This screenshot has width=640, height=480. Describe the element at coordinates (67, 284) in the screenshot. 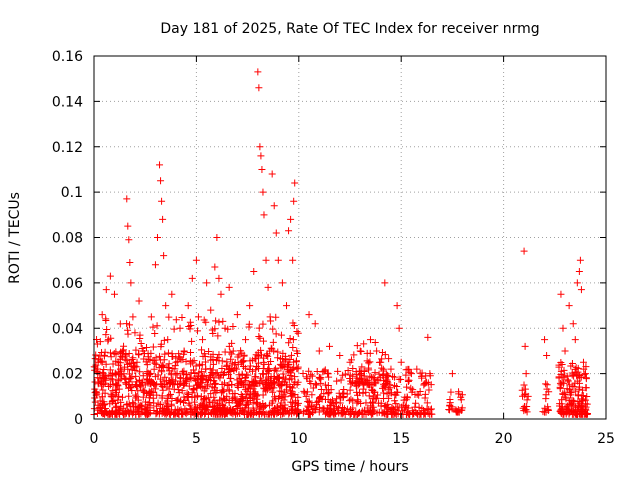

I see `y-tick-label: 0.06` at that location.